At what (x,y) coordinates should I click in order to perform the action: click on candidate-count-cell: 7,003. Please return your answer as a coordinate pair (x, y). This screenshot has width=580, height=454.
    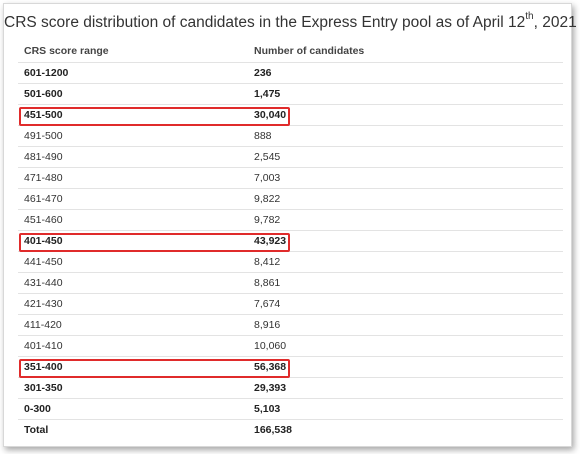
    Looking at the image, I should click on (267, 178).